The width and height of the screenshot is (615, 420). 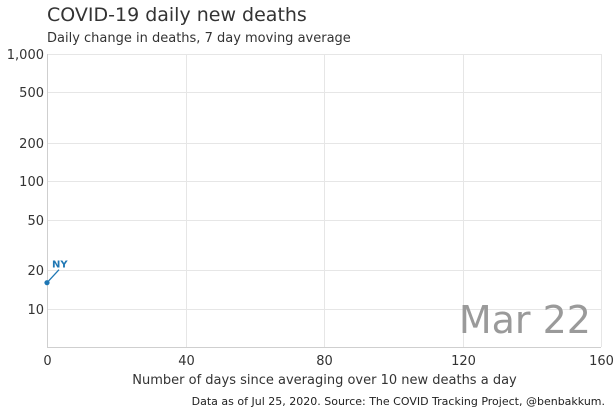 What do you see at coordinates (525, 320) in the screenshot?
I see `date-overlay: Mar 22` at bounding box center [525, 320].